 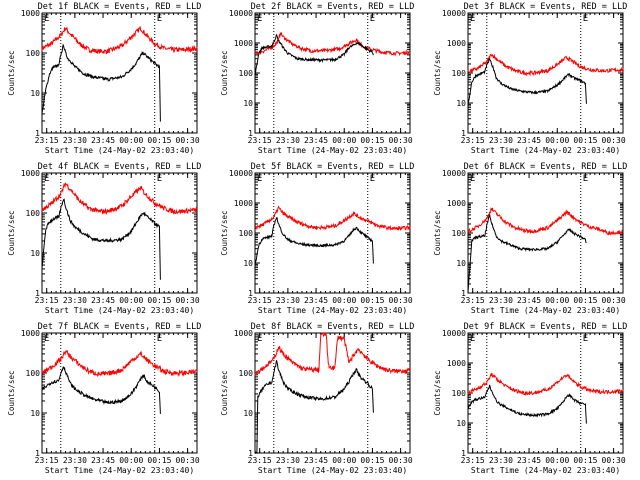 I want to click on chart-title: Det 5f BLACK = Events, RED = LLD, so click(x=333, y=167).